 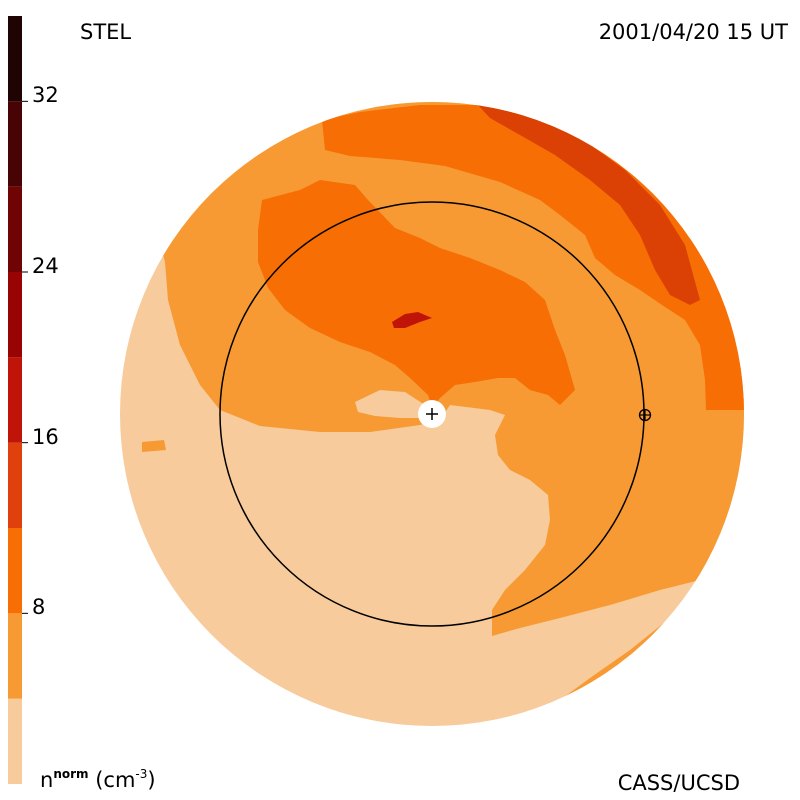 I want to click on density-region-level-3-band, so click(x=416, y=294).